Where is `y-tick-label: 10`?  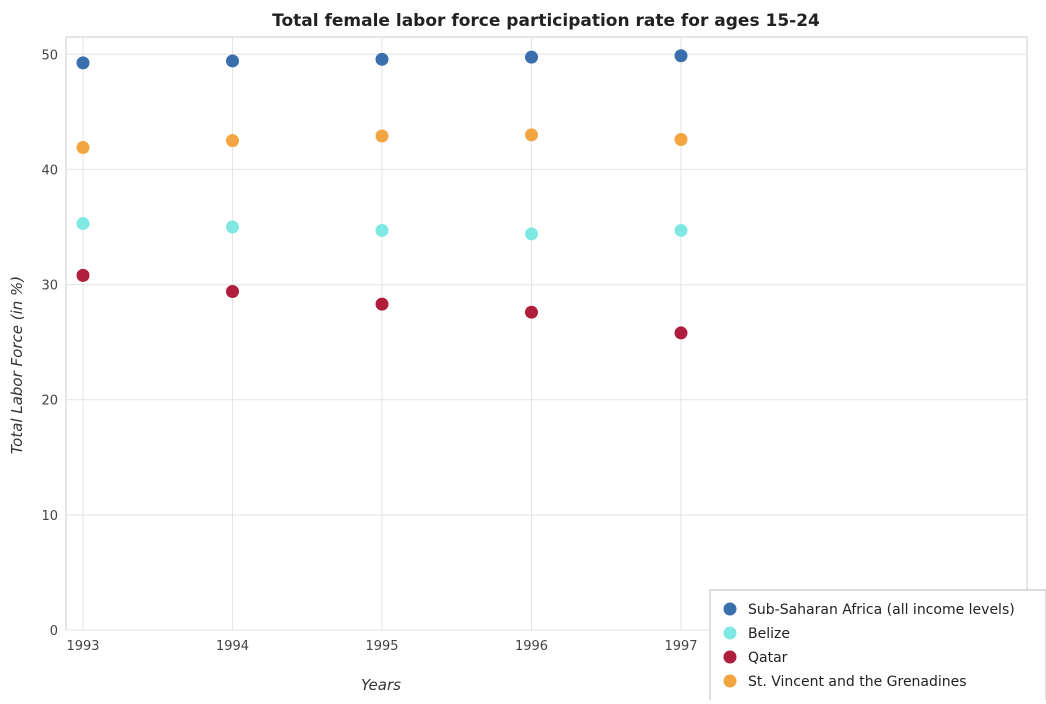 y-tick-label: 10 is located at coordinates (49, 516).